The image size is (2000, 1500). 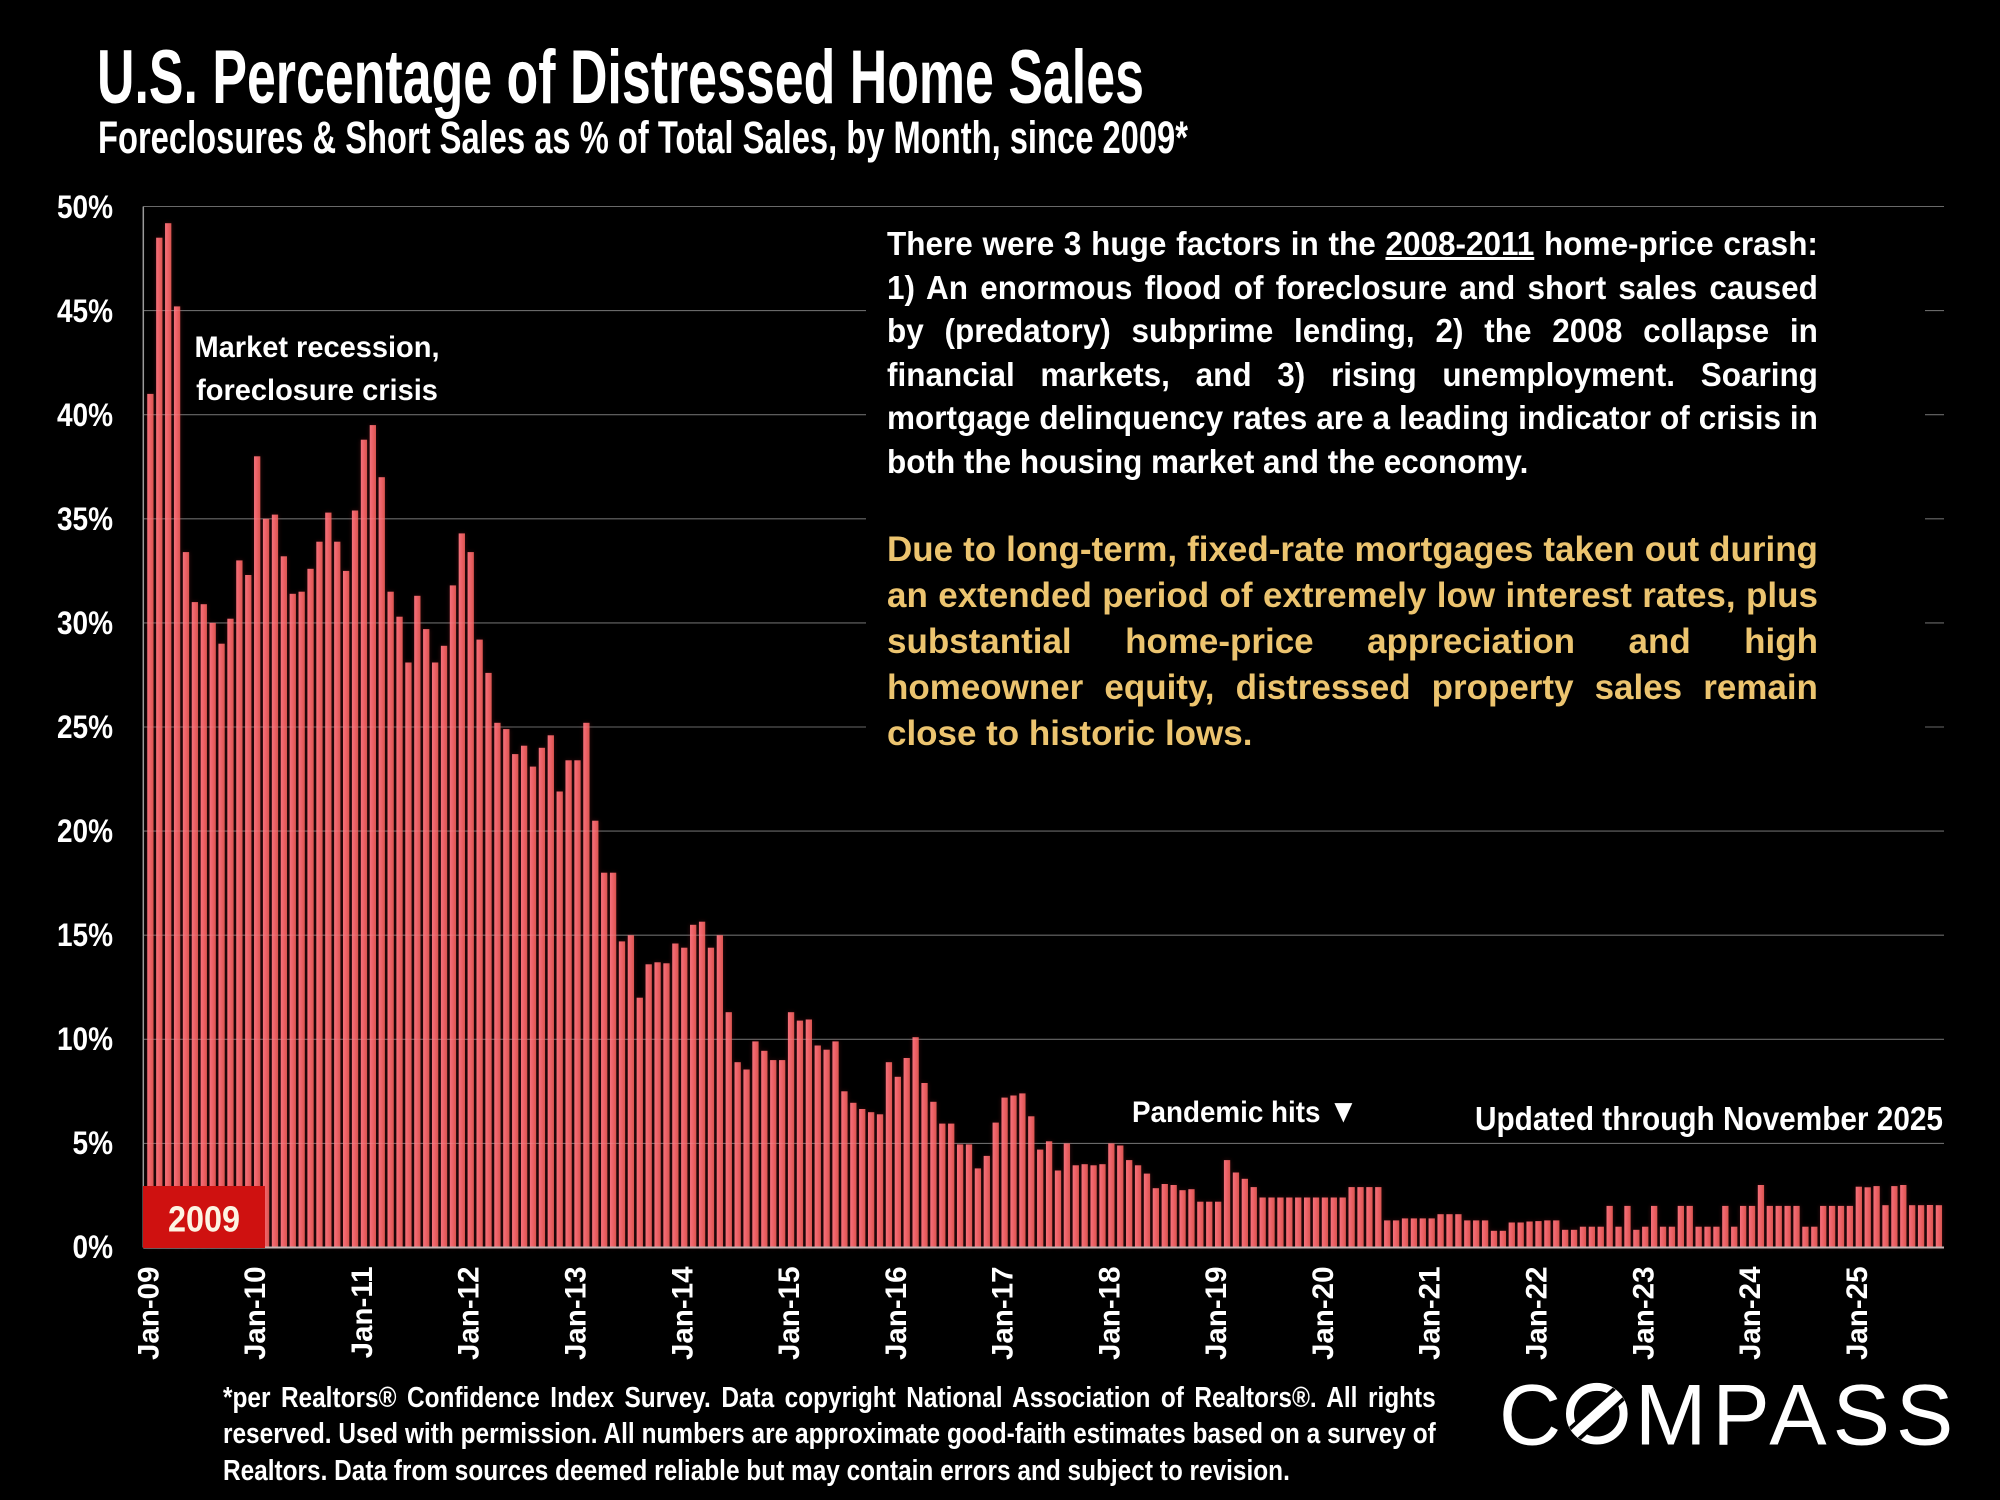 What do you see at coordinates (1857, 1313) in the screenshot?
I see `svg-text: Jan-25` at bounding box center [1857, 1313].